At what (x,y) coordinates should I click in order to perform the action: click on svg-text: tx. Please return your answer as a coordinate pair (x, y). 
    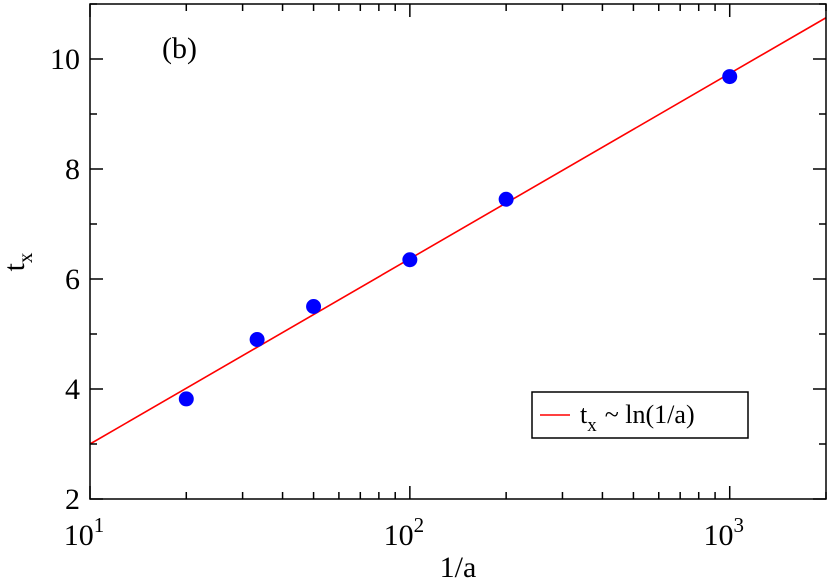
    Looking at the image, I should click on (18, 261).